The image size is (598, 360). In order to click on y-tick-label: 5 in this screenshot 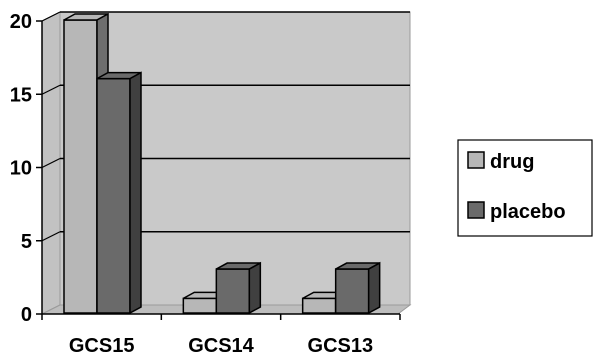, I will do `click(26, 242)`.